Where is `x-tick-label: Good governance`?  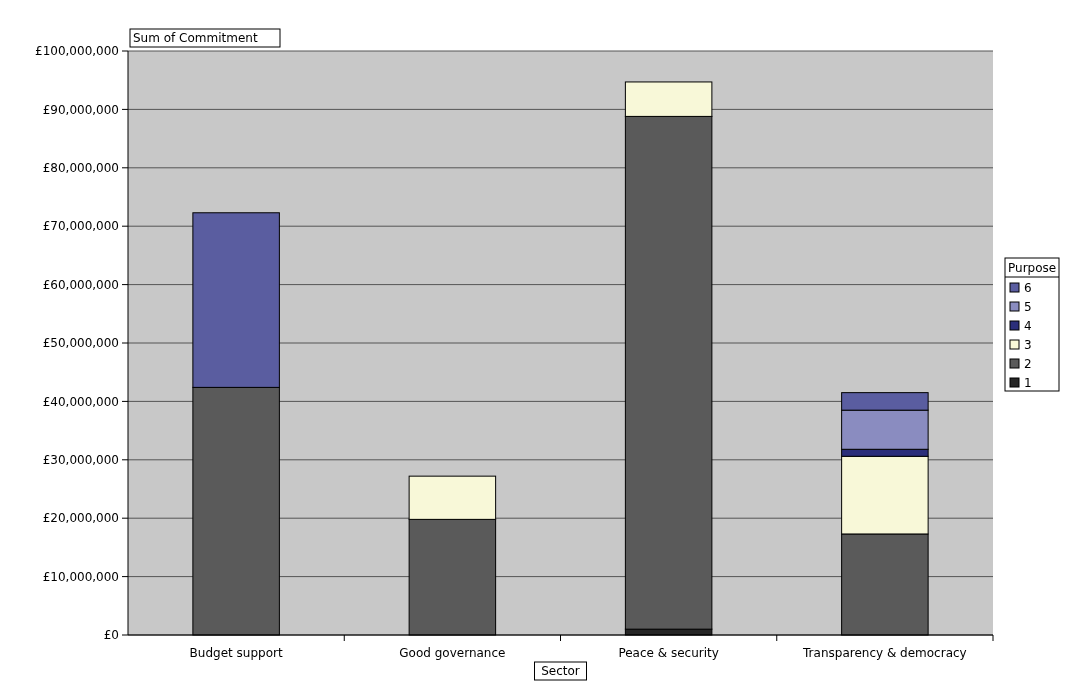
x-tick-label: Good governance is located at coordinates (452, 653).